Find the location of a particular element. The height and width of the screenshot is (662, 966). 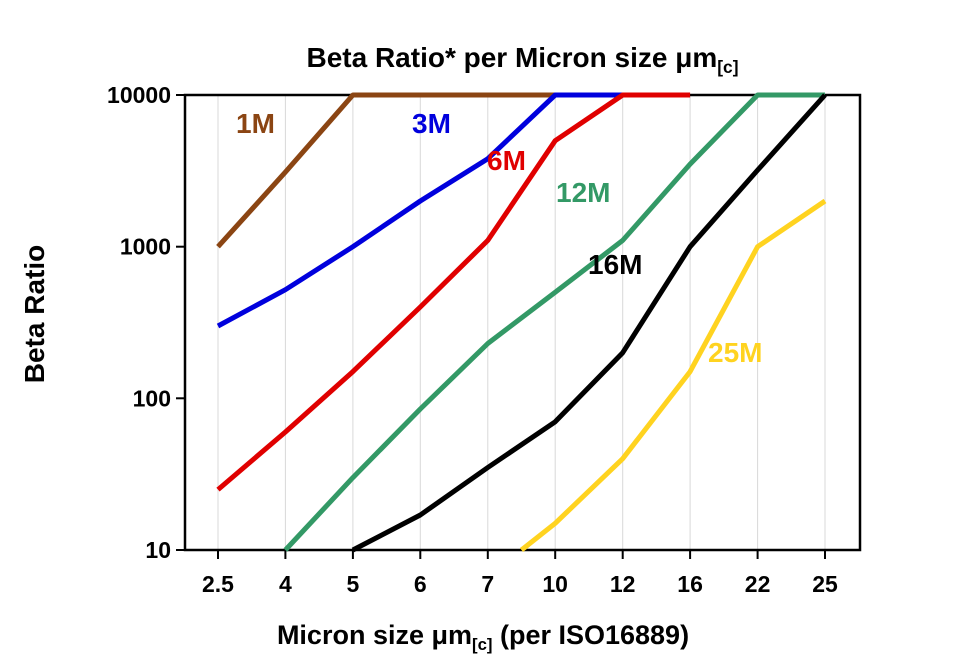

x-tick-label: 4 is located at coordinates (285, 584).